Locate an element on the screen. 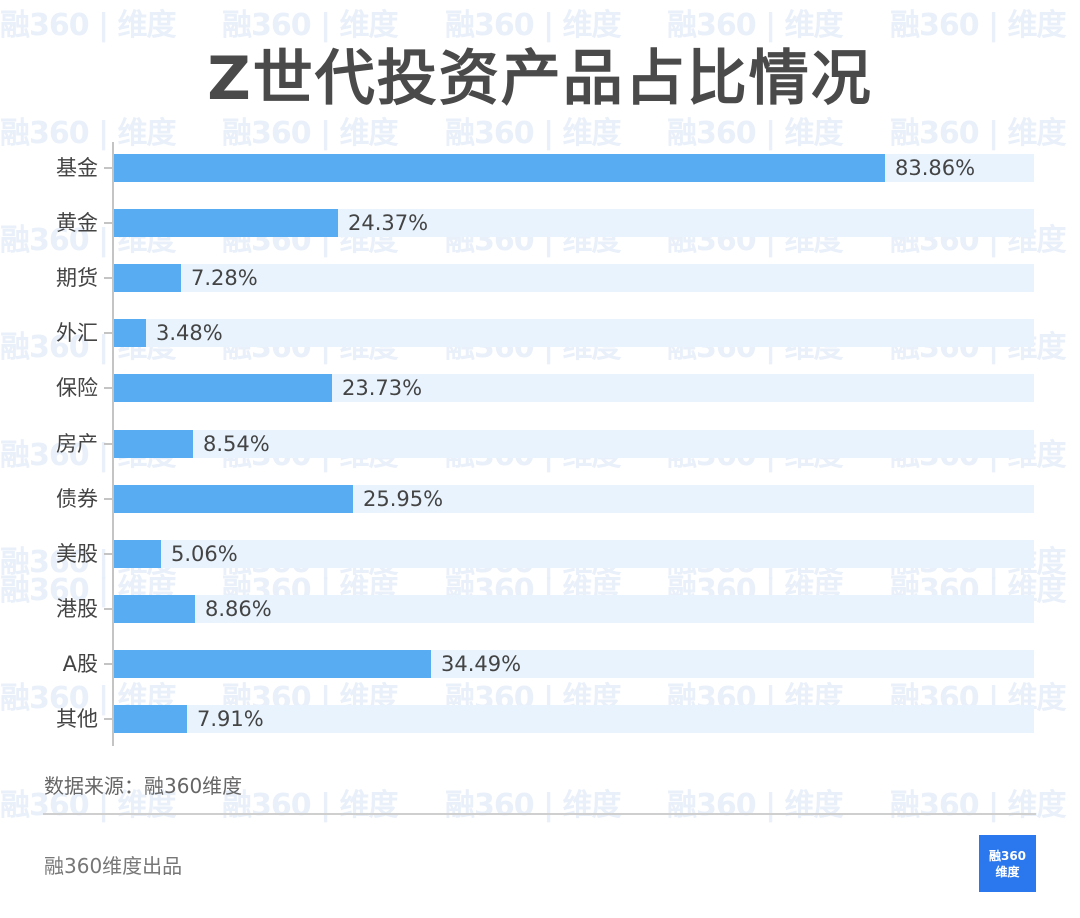 The image size is (1080, 918). data-source-note: 数据来源：融360维度 is located at coordinates (143, 786).